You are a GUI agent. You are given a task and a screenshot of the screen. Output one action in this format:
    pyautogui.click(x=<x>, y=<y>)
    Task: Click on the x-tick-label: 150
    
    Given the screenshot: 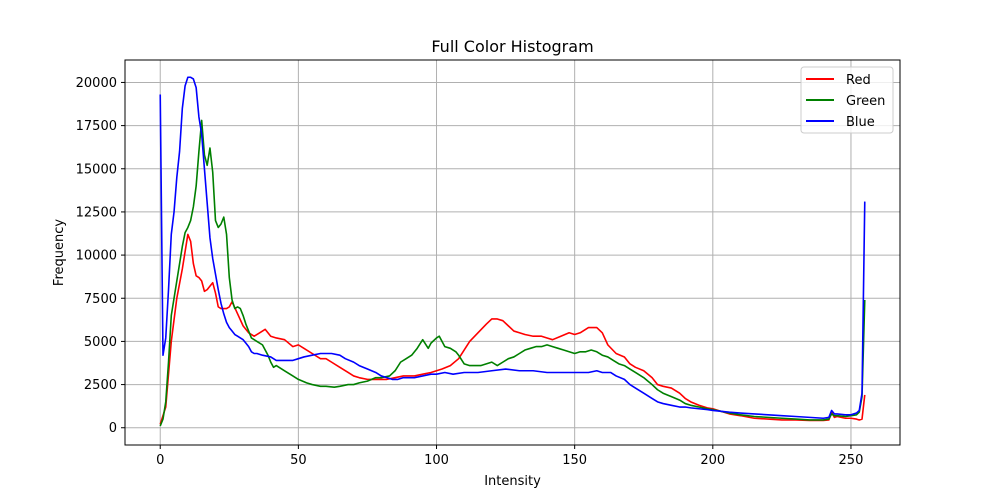 What is the action you would take?
    pyautogui.click(x=574, y=460)
    